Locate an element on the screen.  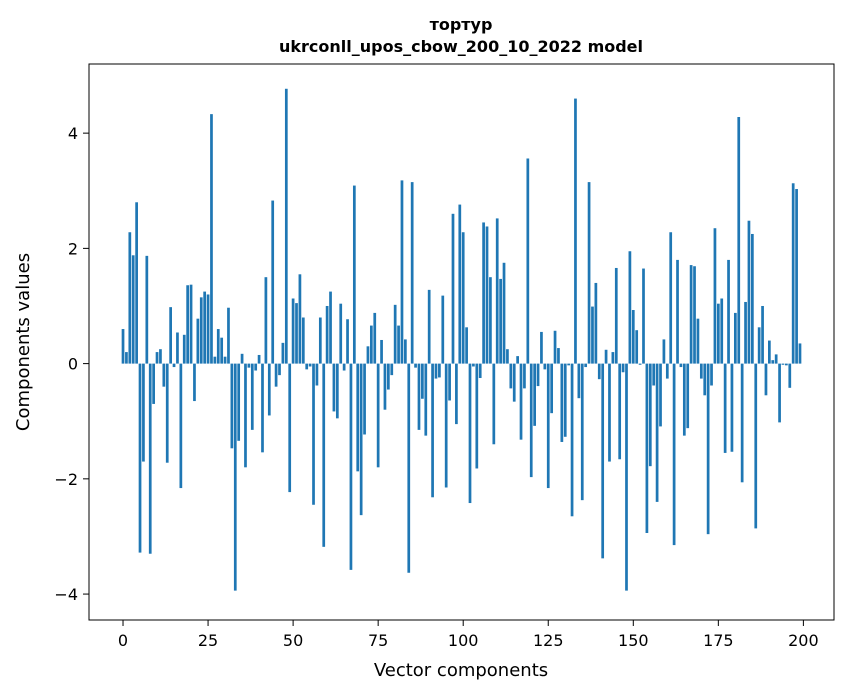
y-tick-label-0: 0 is located at coordinates (73, 364).